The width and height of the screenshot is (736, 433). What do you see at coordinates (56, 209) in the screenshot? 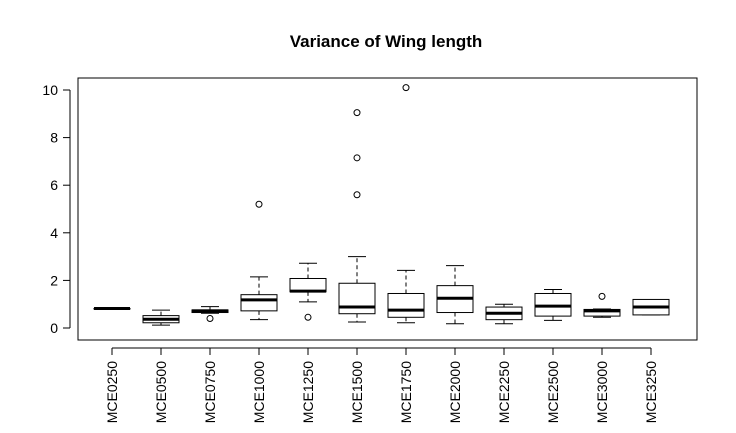
I see `y-axis: 0 2 4 6 8 10` at bounding box center [56, 209].